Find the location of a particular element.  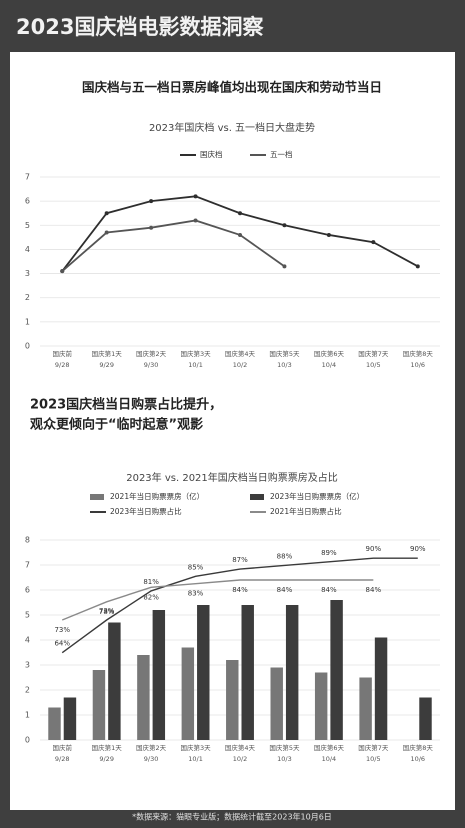

data-label: 78% is located at coordinates (107, 612).